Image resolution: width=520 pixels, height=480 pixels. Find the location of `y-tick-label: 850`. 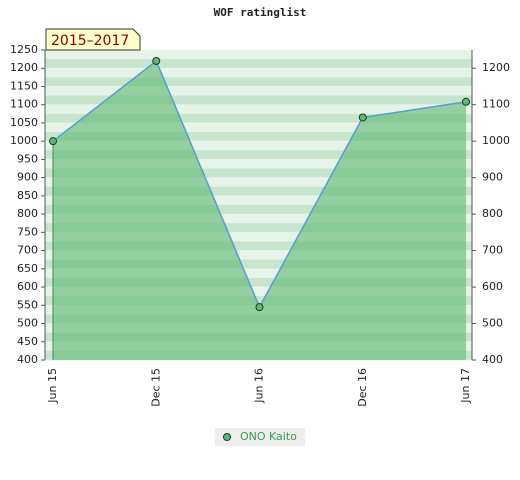

y-tick-label: 850 is located at coordinates (27, 195).